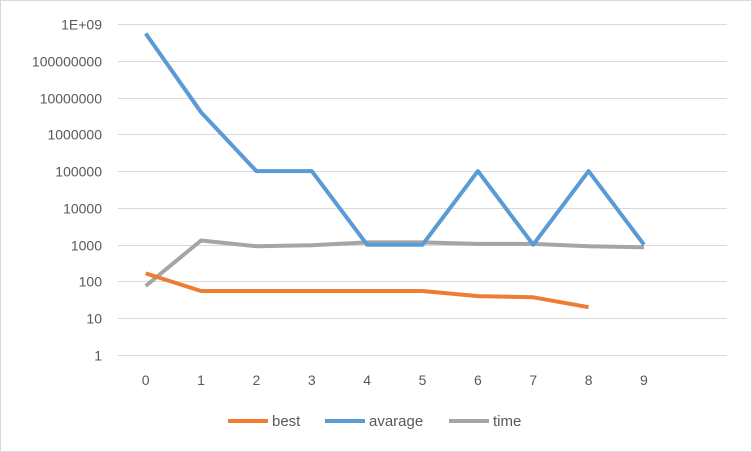 This screenshot has height=452, width=752. What do you see at coordinates (81, 25) in the screenshot?
I see `y-tick-label: 1E+09` at bounding box center [81, 25].